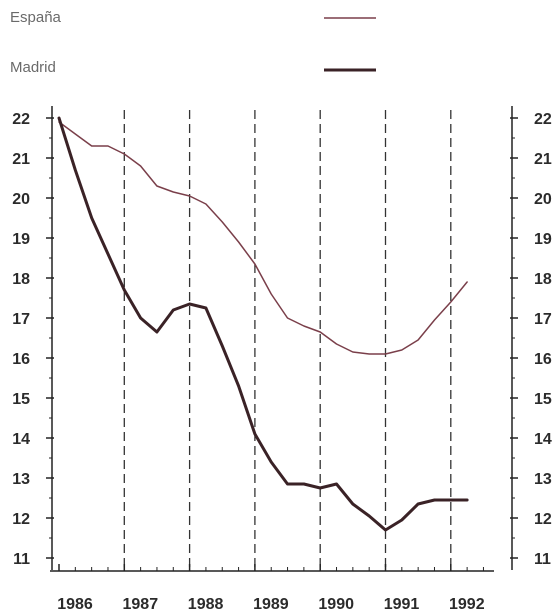  What do you see at coordinates (141, 604) in the screenshot?
I see `xtick-label-1987: 1987` at bounding box center [141, 604].